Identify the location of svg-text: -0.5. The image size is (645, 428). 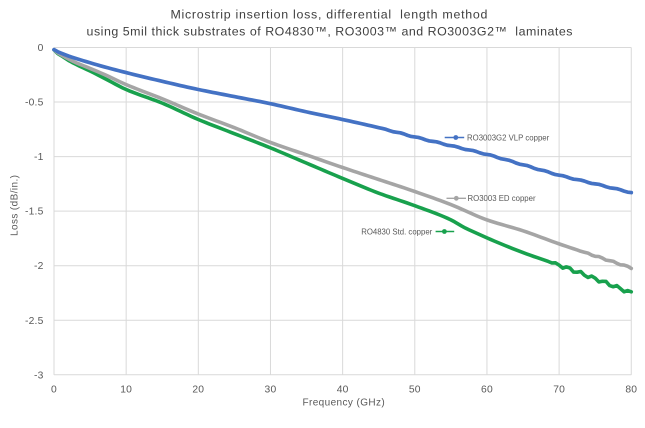
(34, 103).